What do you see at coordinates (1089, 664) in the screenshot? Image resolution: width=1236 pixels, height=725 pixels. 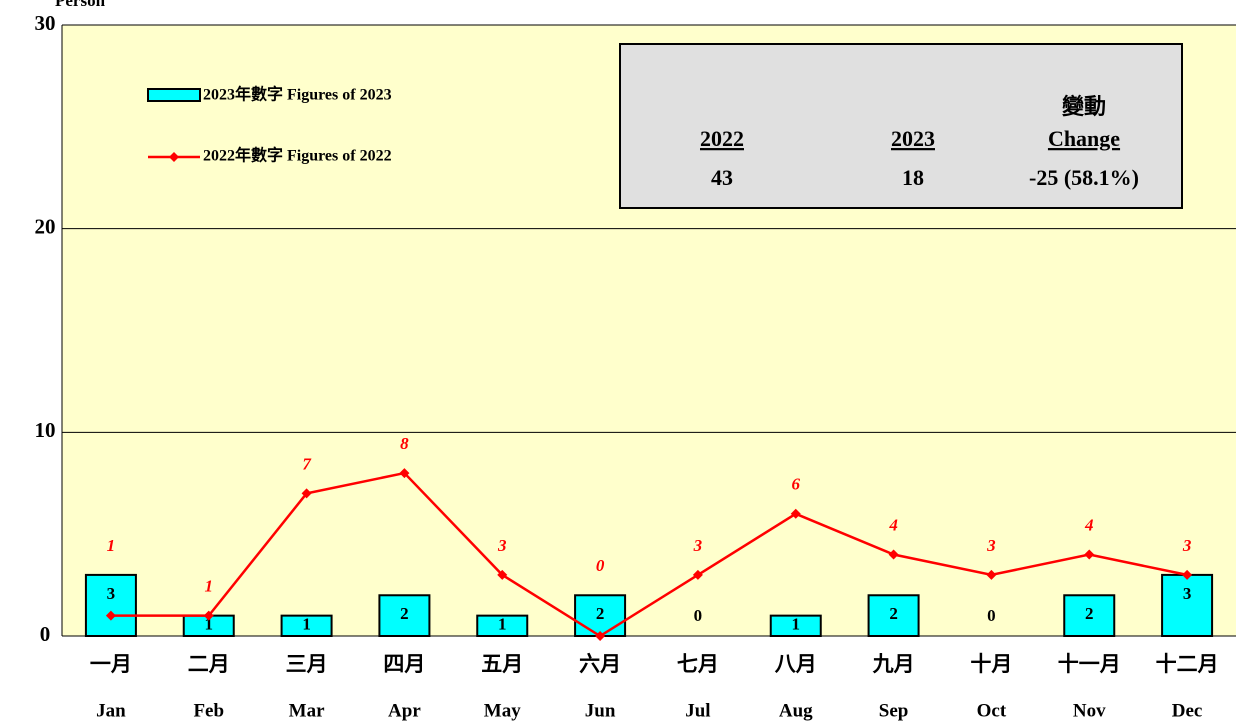 I see `x-tick-label: 十一月` at bounding box center [1089, 664].